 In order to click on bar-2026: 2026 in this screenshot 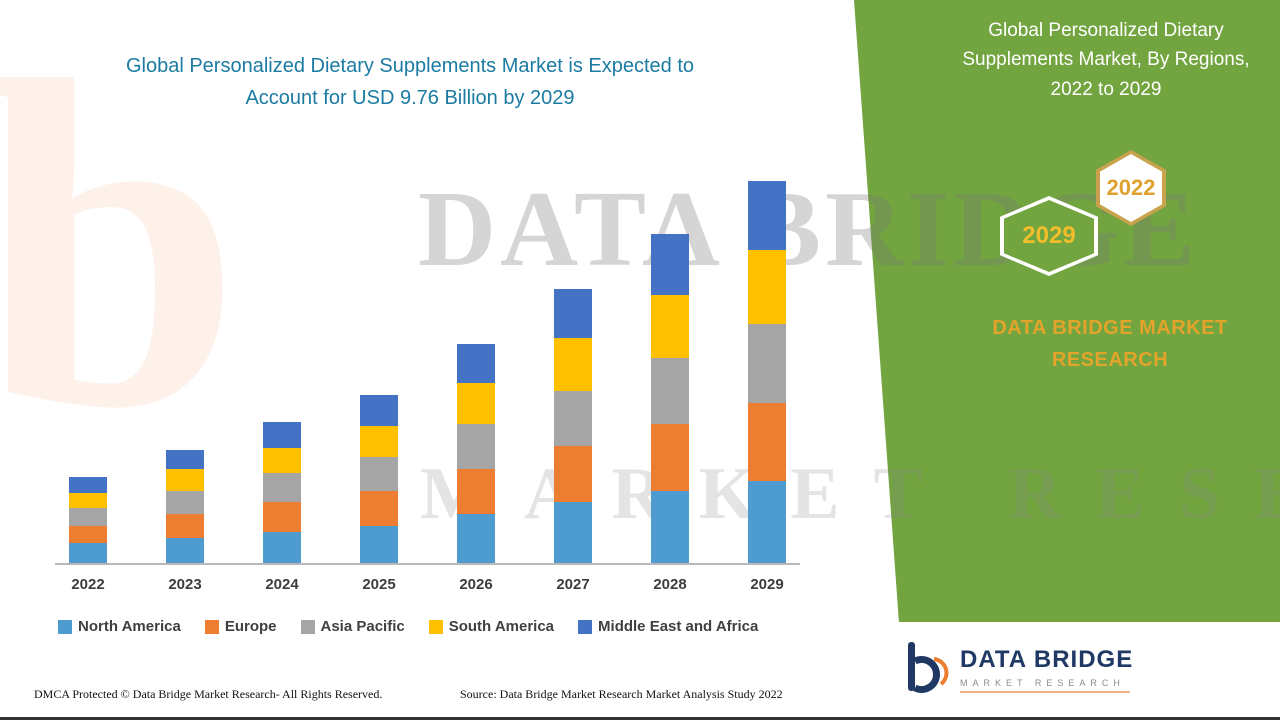, I will do `click(476, 468)`.